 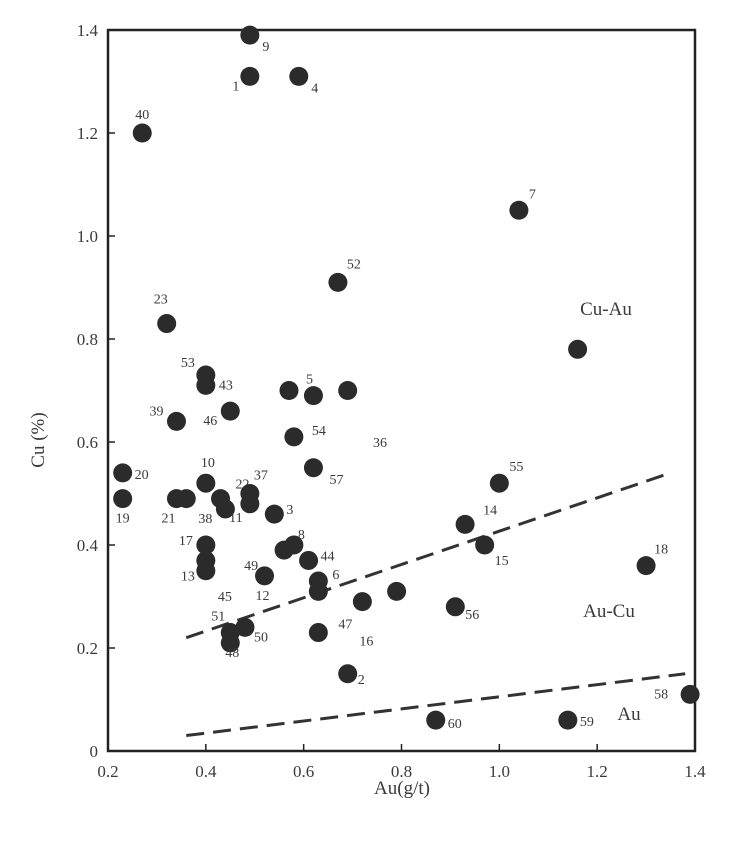 I want to click on point-label: 2, so click(x=361, y=680).